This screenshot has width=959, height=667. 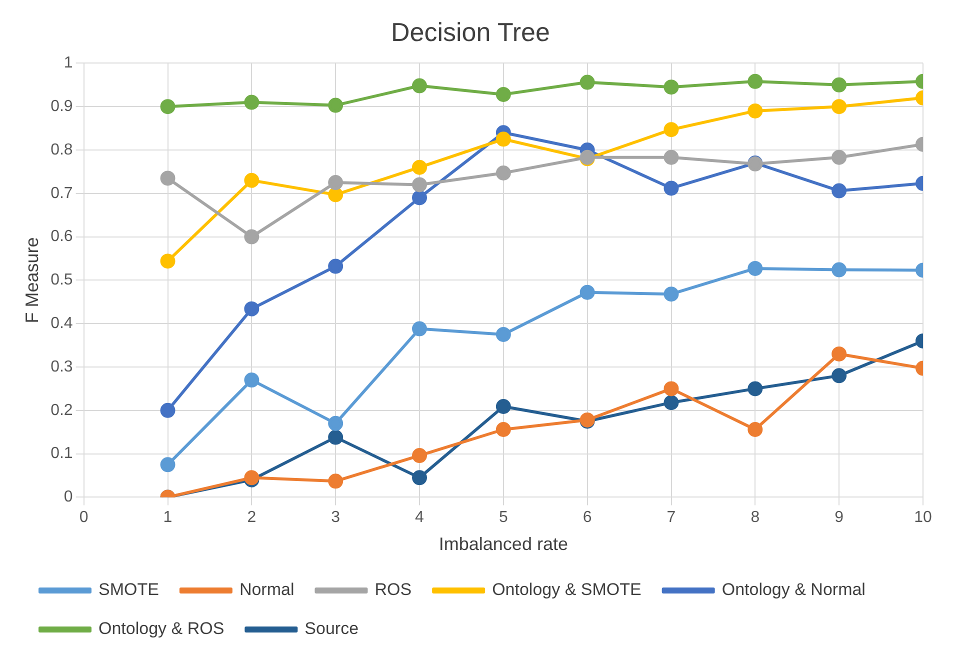 What do you see at coordinates (567, 590) in the screenshot?
I see `legend-label: Ontology & SMOTE` at bounding box center [567, 590].